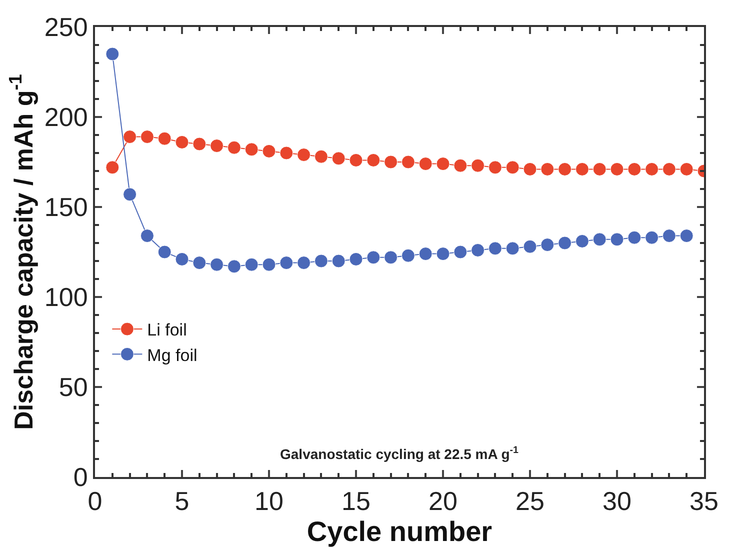 The image size is (730, 548). Describe the element at coordinates (66, 117) in the screenshot. I see `y-tick-label: 200` at that location.